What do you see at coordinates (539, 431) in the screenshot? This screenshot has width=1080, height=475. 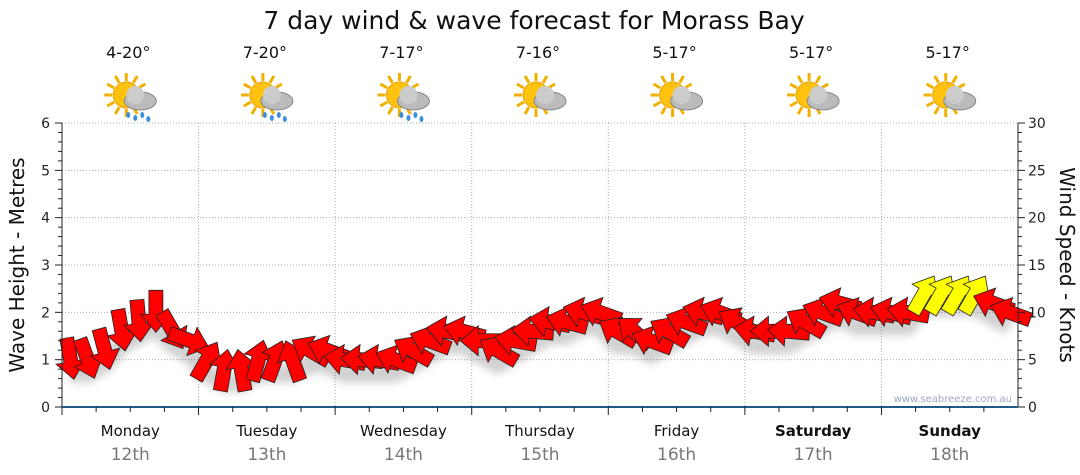 I see `day-name: Thursday` at bounding box center [539, 431].